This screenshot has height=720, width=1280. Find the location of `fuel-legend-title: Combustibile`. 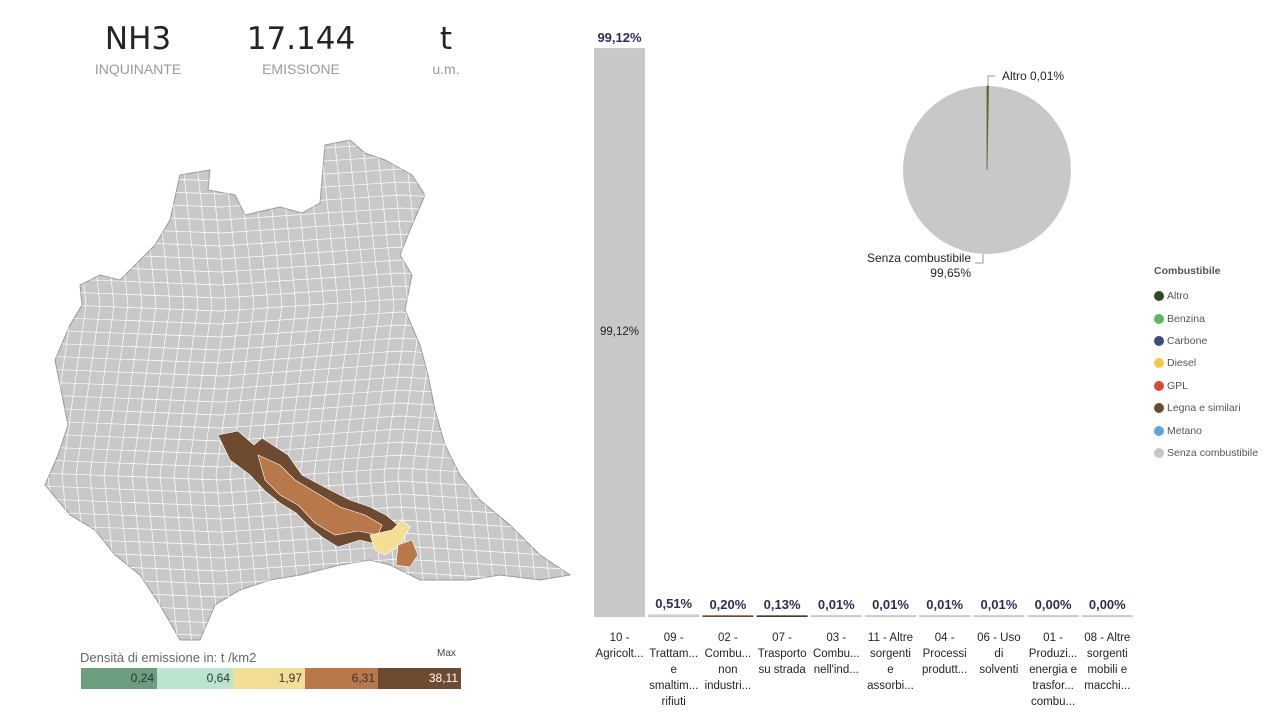

fuel-legend-title: Combustibile is located at coordinates (1187, 271).